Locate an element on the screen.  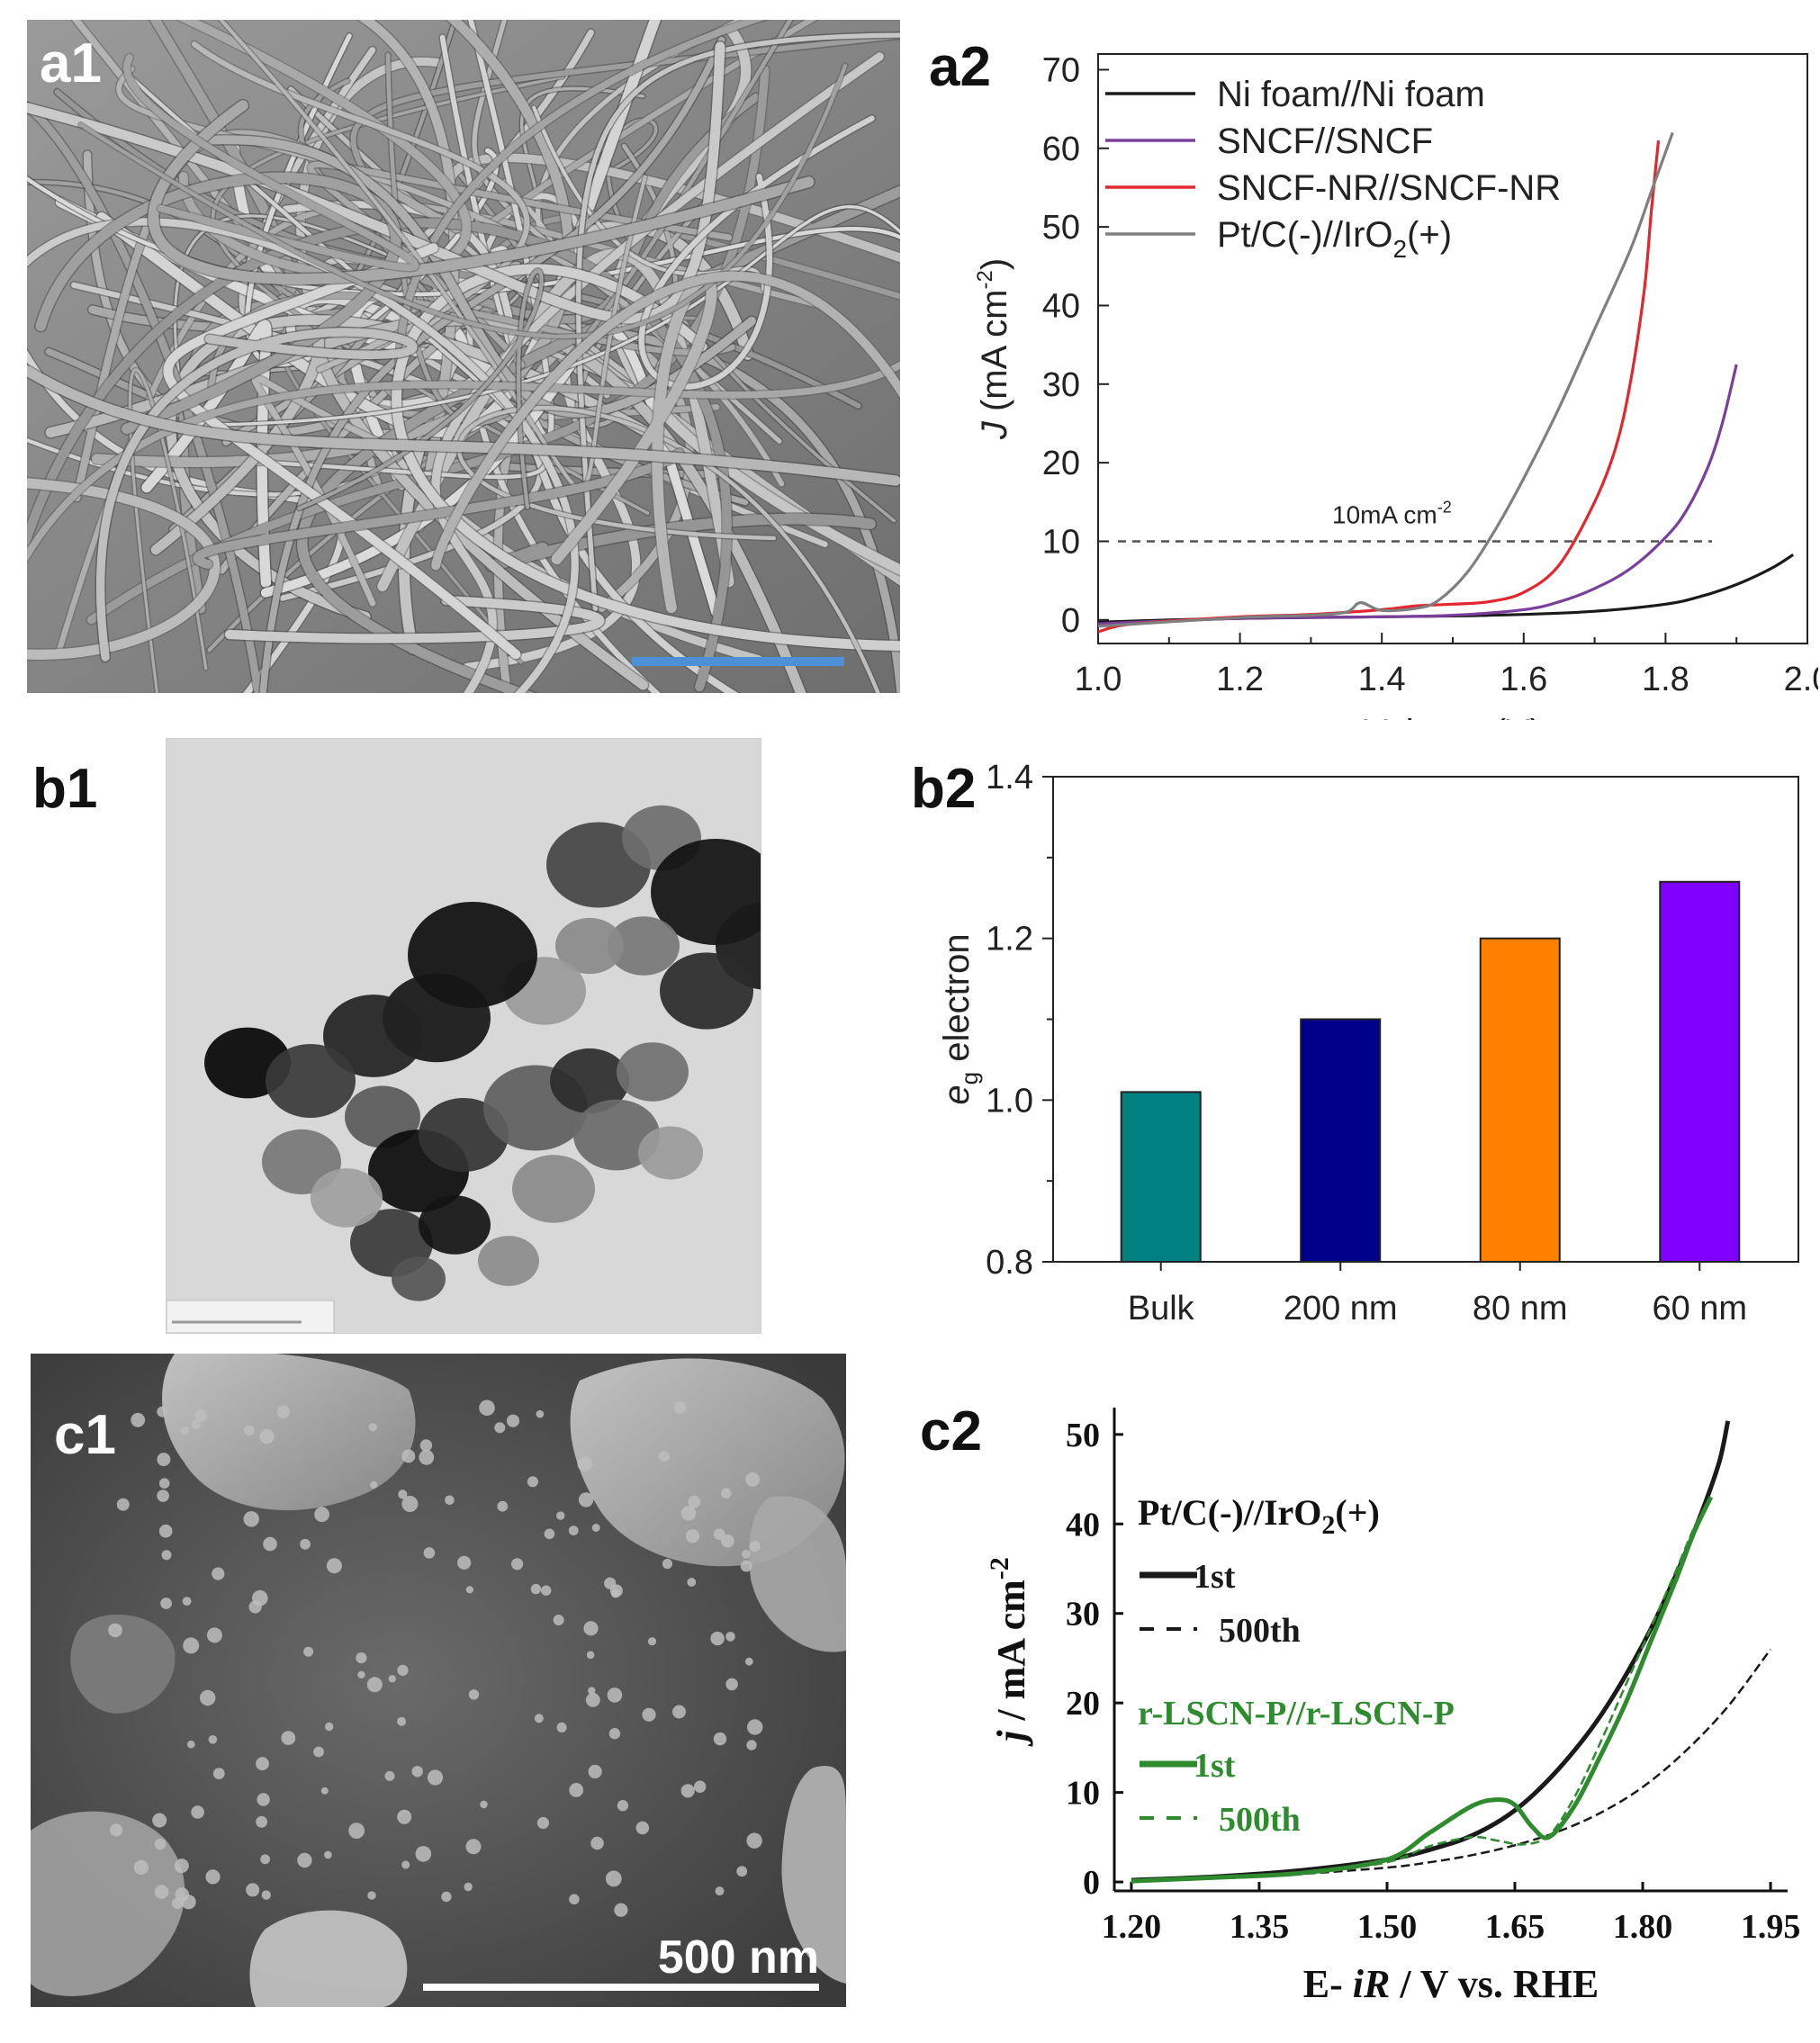
a2-y-tick-label: 0 is located at coordinates (1070, 621).